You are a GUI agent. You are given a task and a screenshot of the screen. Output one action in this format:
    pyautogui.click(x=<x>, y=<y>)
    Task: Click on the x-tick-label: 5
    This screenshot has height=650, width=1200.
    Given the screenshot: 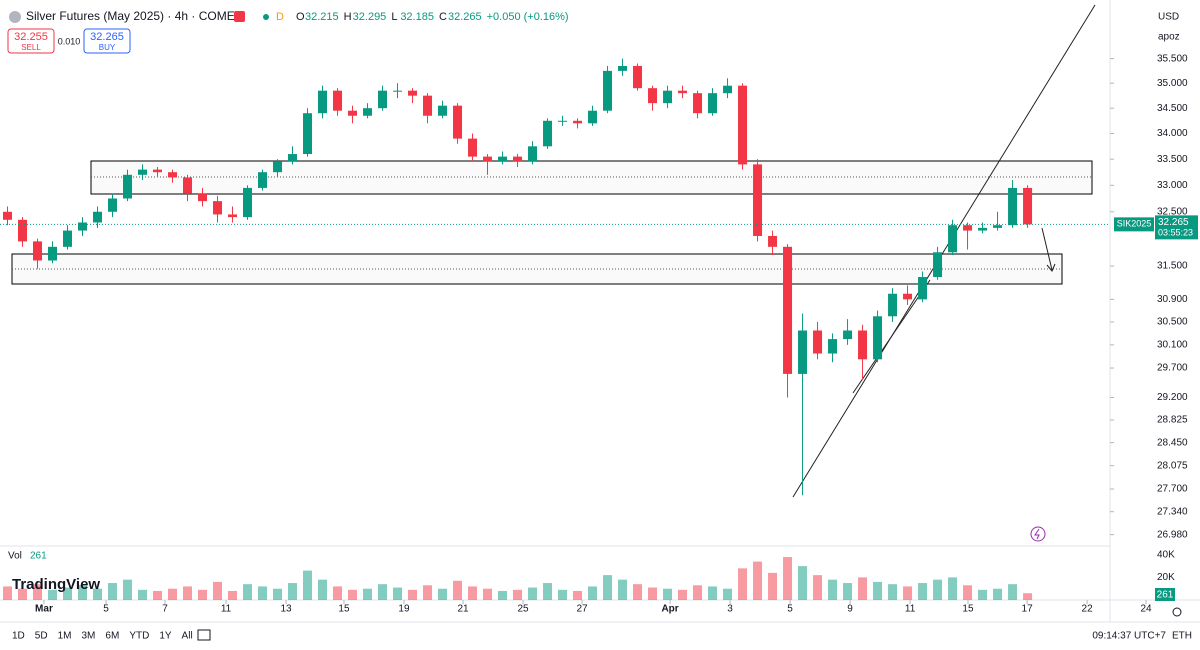 What is the action you would take?
    pyautogui.click(x=106, y=609)
    